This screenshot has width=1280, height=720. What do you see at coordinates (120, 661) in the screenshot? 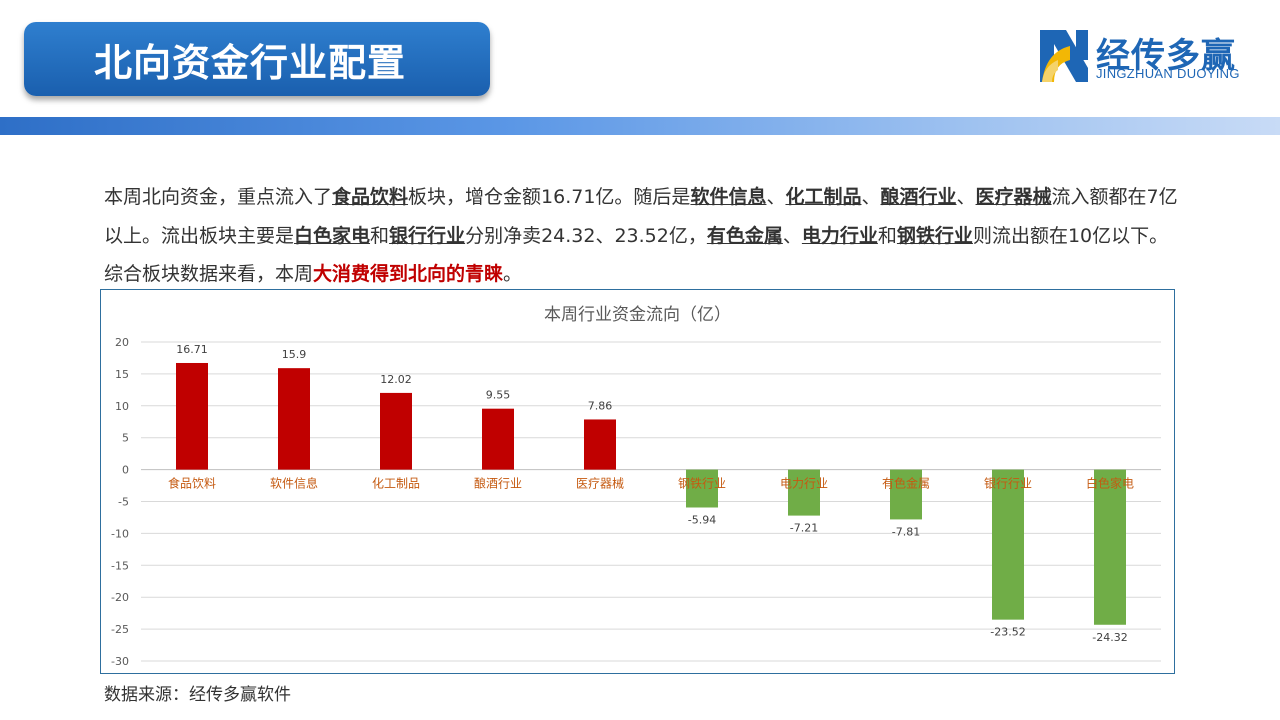
I see `y-tick-label: -30` at bounding box center [120, 661].